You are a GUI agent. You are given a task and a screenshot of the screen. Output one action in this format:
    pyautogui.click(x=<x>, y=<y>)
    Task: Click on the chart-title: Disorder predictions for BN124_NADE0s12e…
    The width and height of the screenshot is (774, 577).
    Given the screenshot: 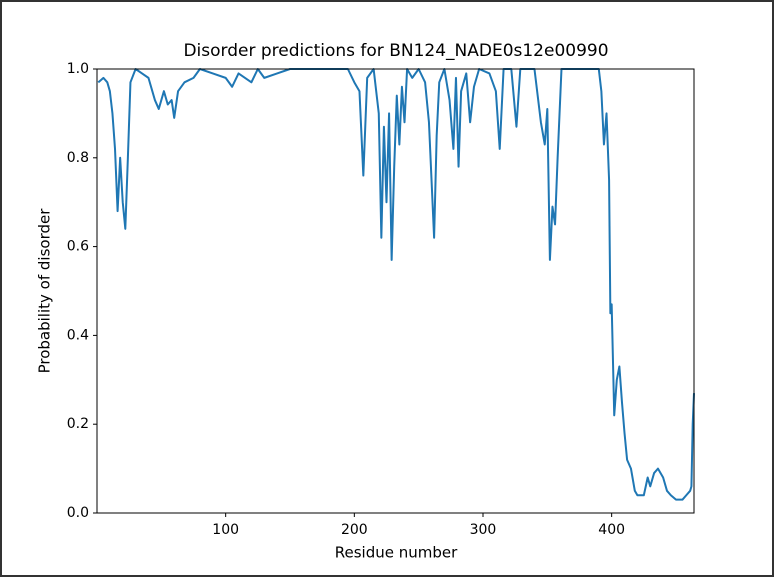 What is the action you would take?
    pyautogui.click(x=395, y=51)
    